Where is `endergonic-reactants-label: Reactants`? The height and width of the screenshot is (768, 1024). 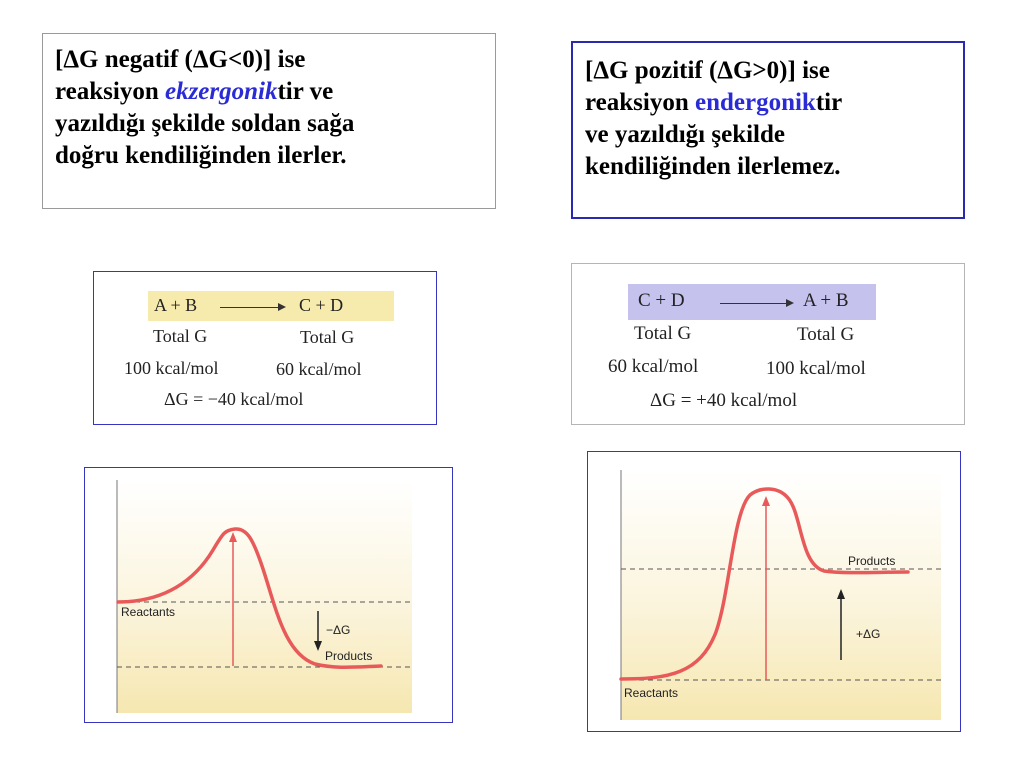
endergonic-reactants-label: Reactants is located at coordinates (651, 693).